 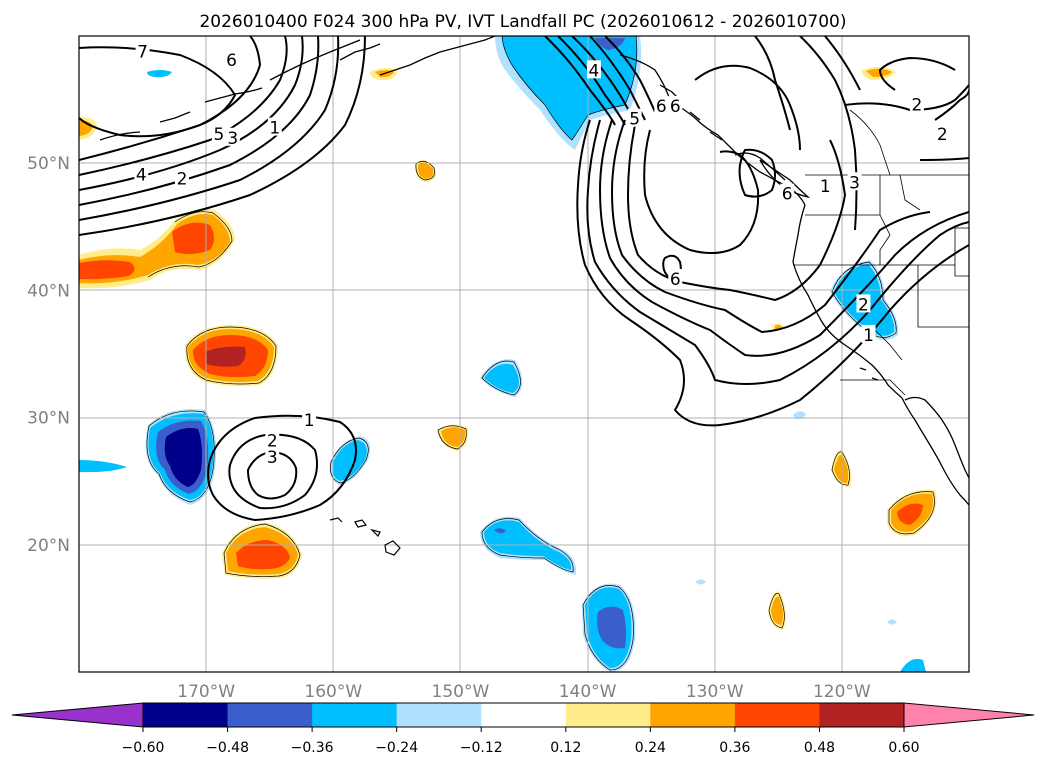 I want to click on lat-tick-label: 40°N, so click(x=48, y=291).